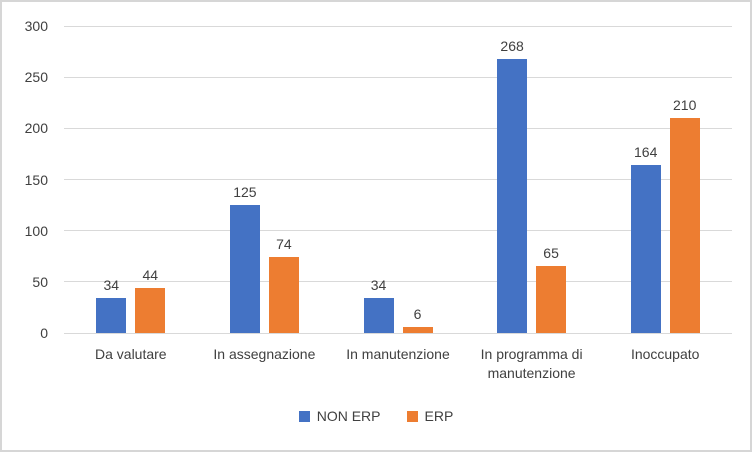 Image resolution: width=752 pixels, height=452 pixels. I want to click on legend-item-non-erp: NON ERP, so click(339, 416).